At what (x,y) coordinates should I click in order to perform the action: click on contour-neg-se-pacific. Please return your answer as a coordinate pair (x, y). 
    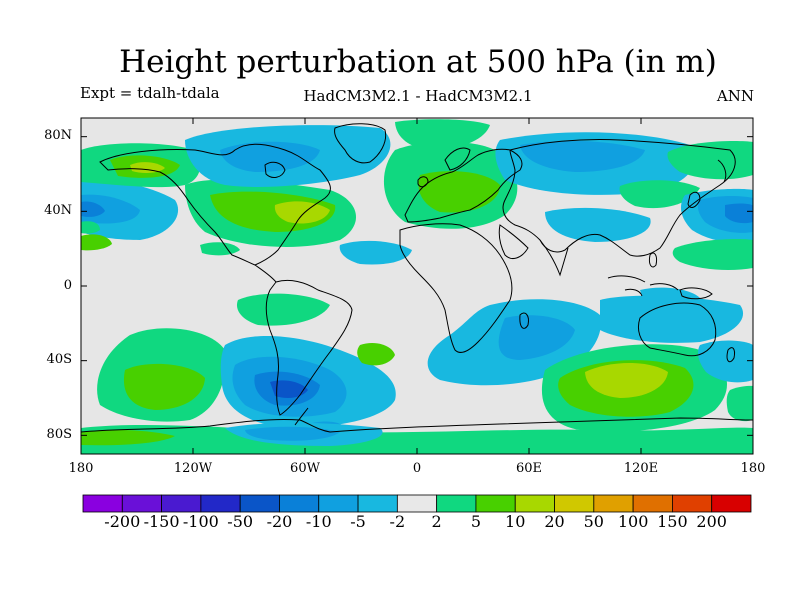
    Looking at the image, I should click on (725, 361).